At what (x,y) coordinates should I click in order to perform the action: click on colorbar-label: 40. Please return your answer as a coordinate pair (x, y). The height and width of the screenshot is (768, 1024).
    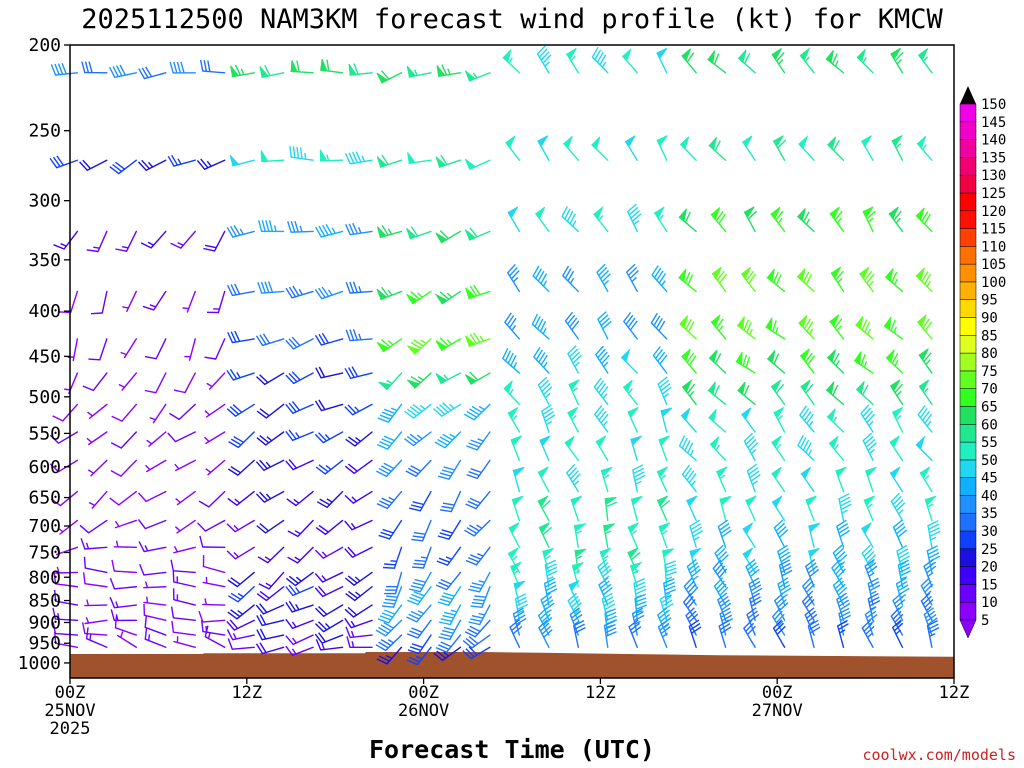
    Looking at the image, I should click on (989, 496).